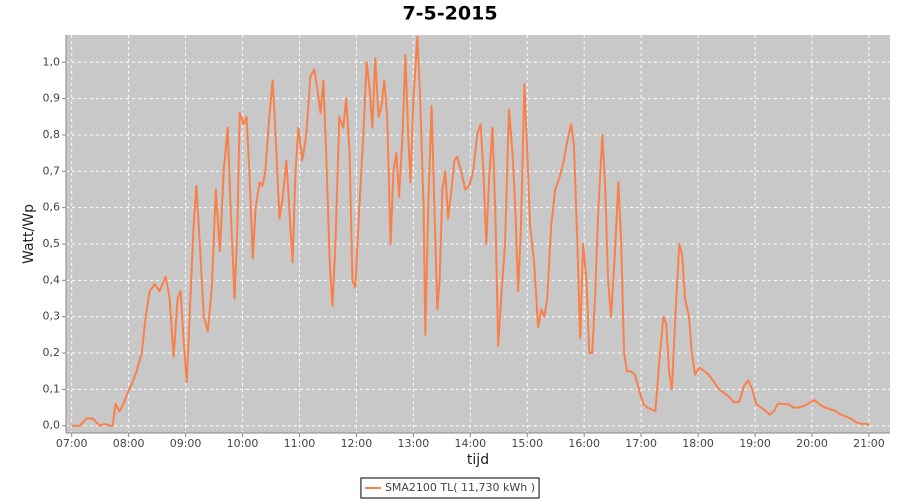 The image size is (900, 500). I want to click on x-tick-label: 14:00, so click(470, 443).